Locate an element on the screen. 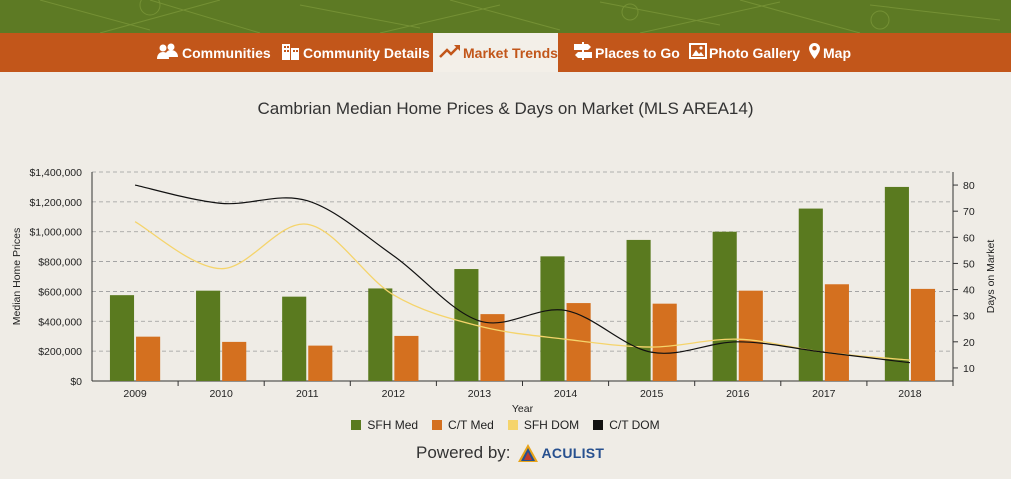 Image resolution: width=1011 pixels, height=479 pixels. legend-item-sfh-med: SFH Med is located at coordinates (384, 425).